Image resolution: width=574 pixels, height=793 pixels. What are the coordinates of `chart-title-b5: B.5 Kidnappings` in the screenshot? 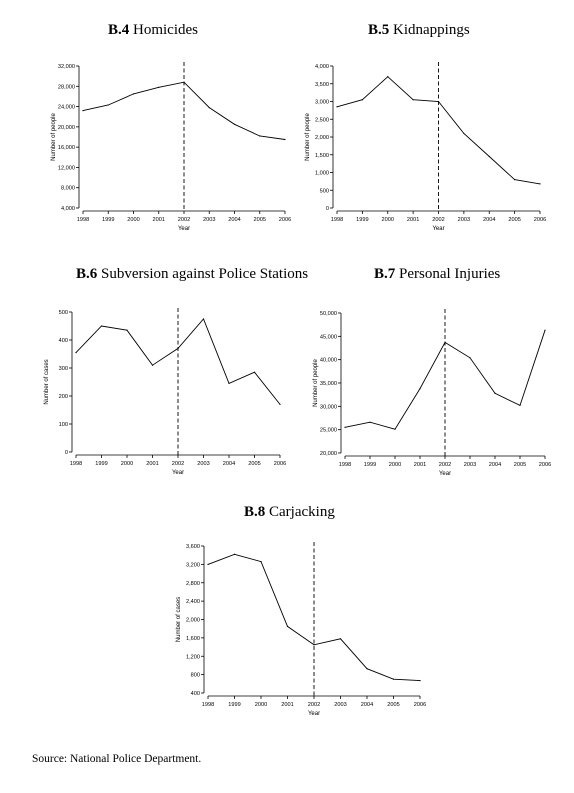 It's located at (419, 30).